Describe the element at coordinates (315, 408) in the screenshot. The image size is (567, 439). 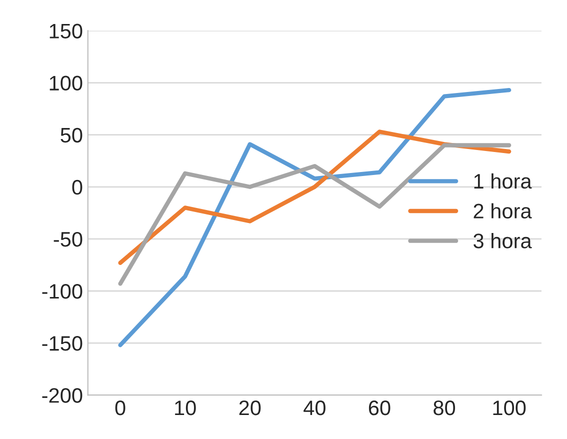
I see `x-tick-label: 40` at that location.